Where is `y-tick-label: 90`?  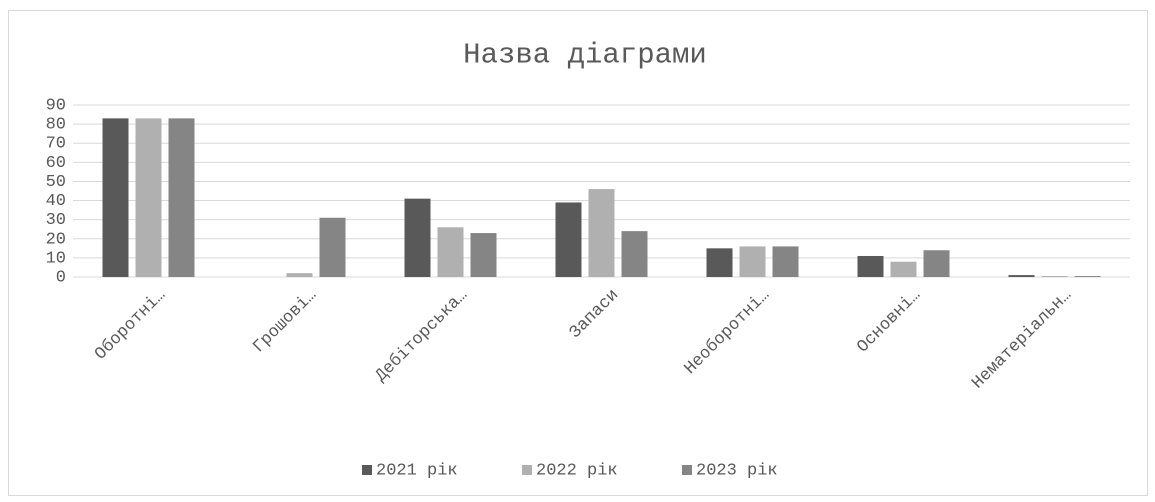 y-tick-label: 90 is located at coordinates (56, 105).